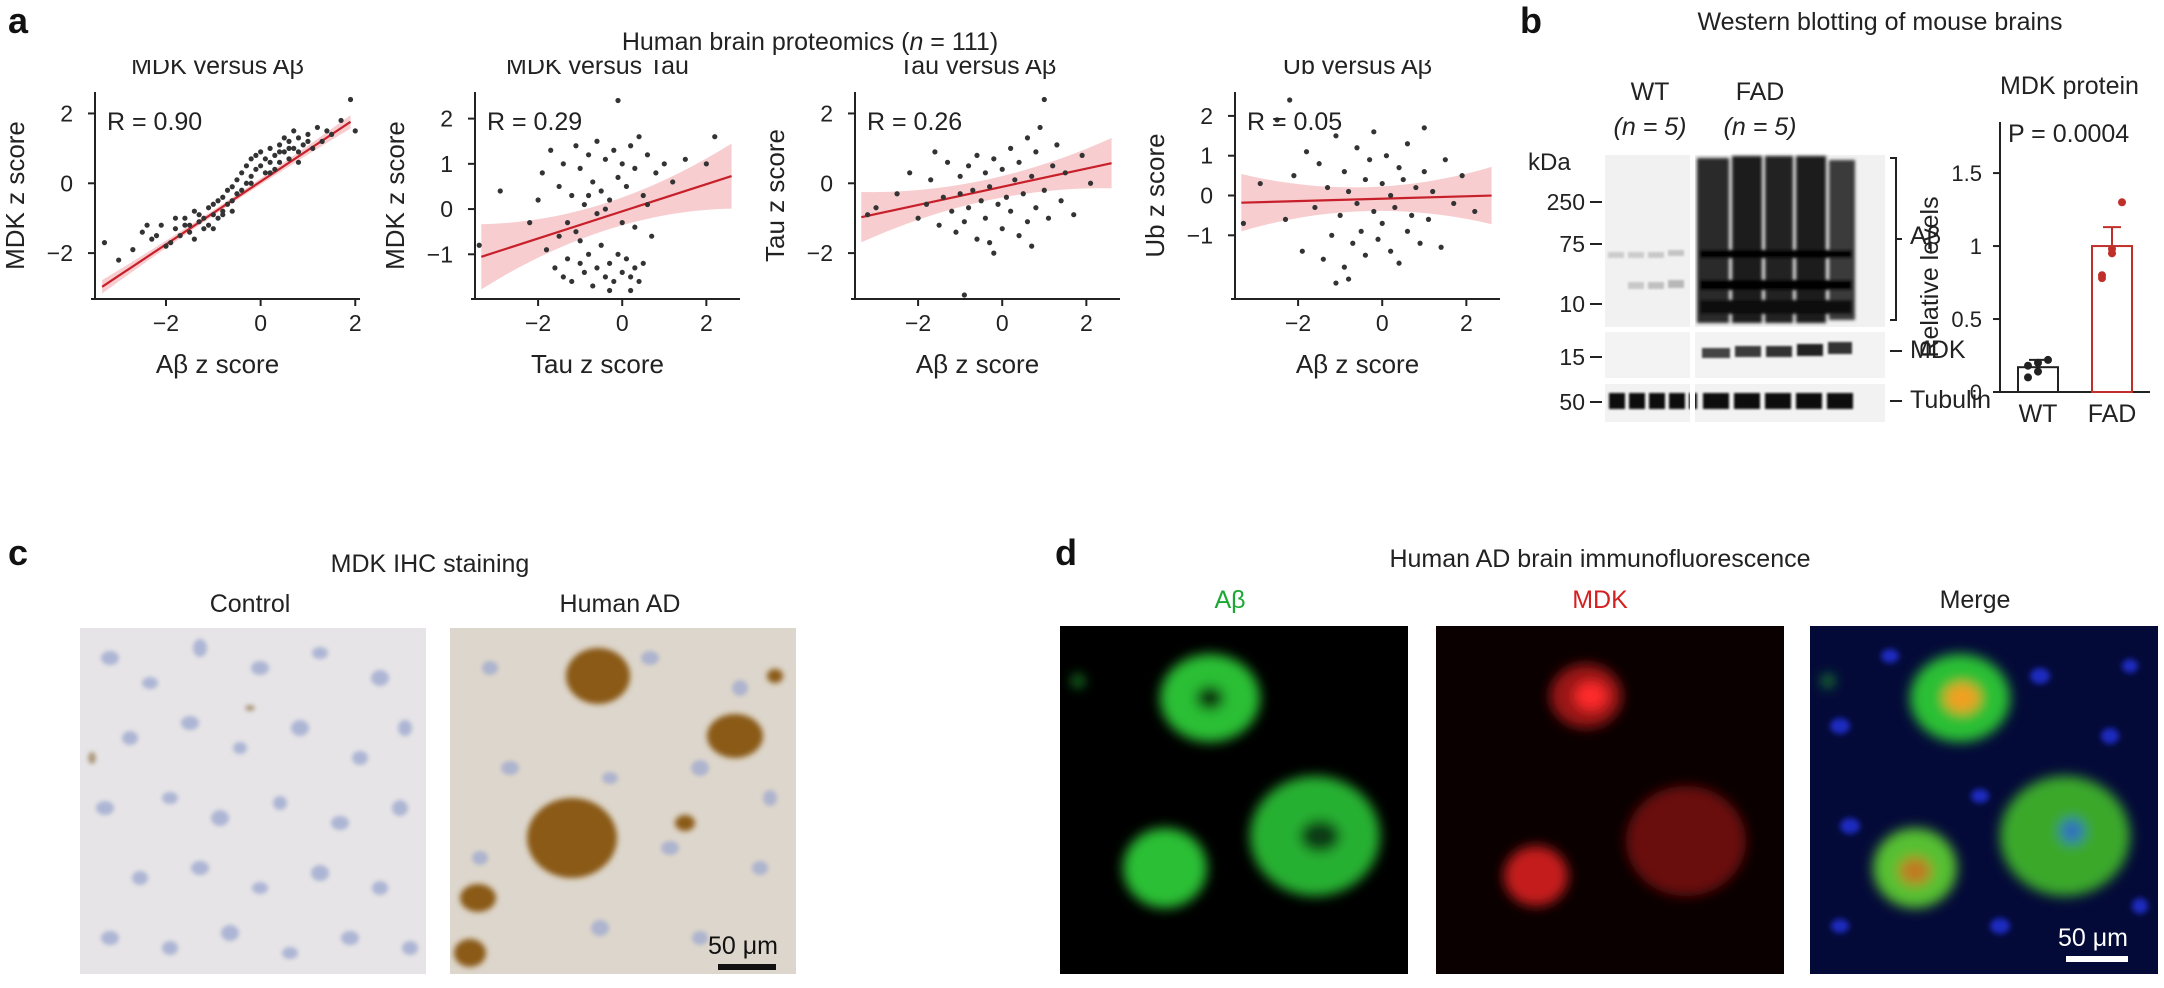 Image resolution: width=2164 pixels, height=988 pixels. Describe the element at coordinates (1880, 22) in the screenshot. I see `panel-b-title: Western blotting of mouse brains` at that location.